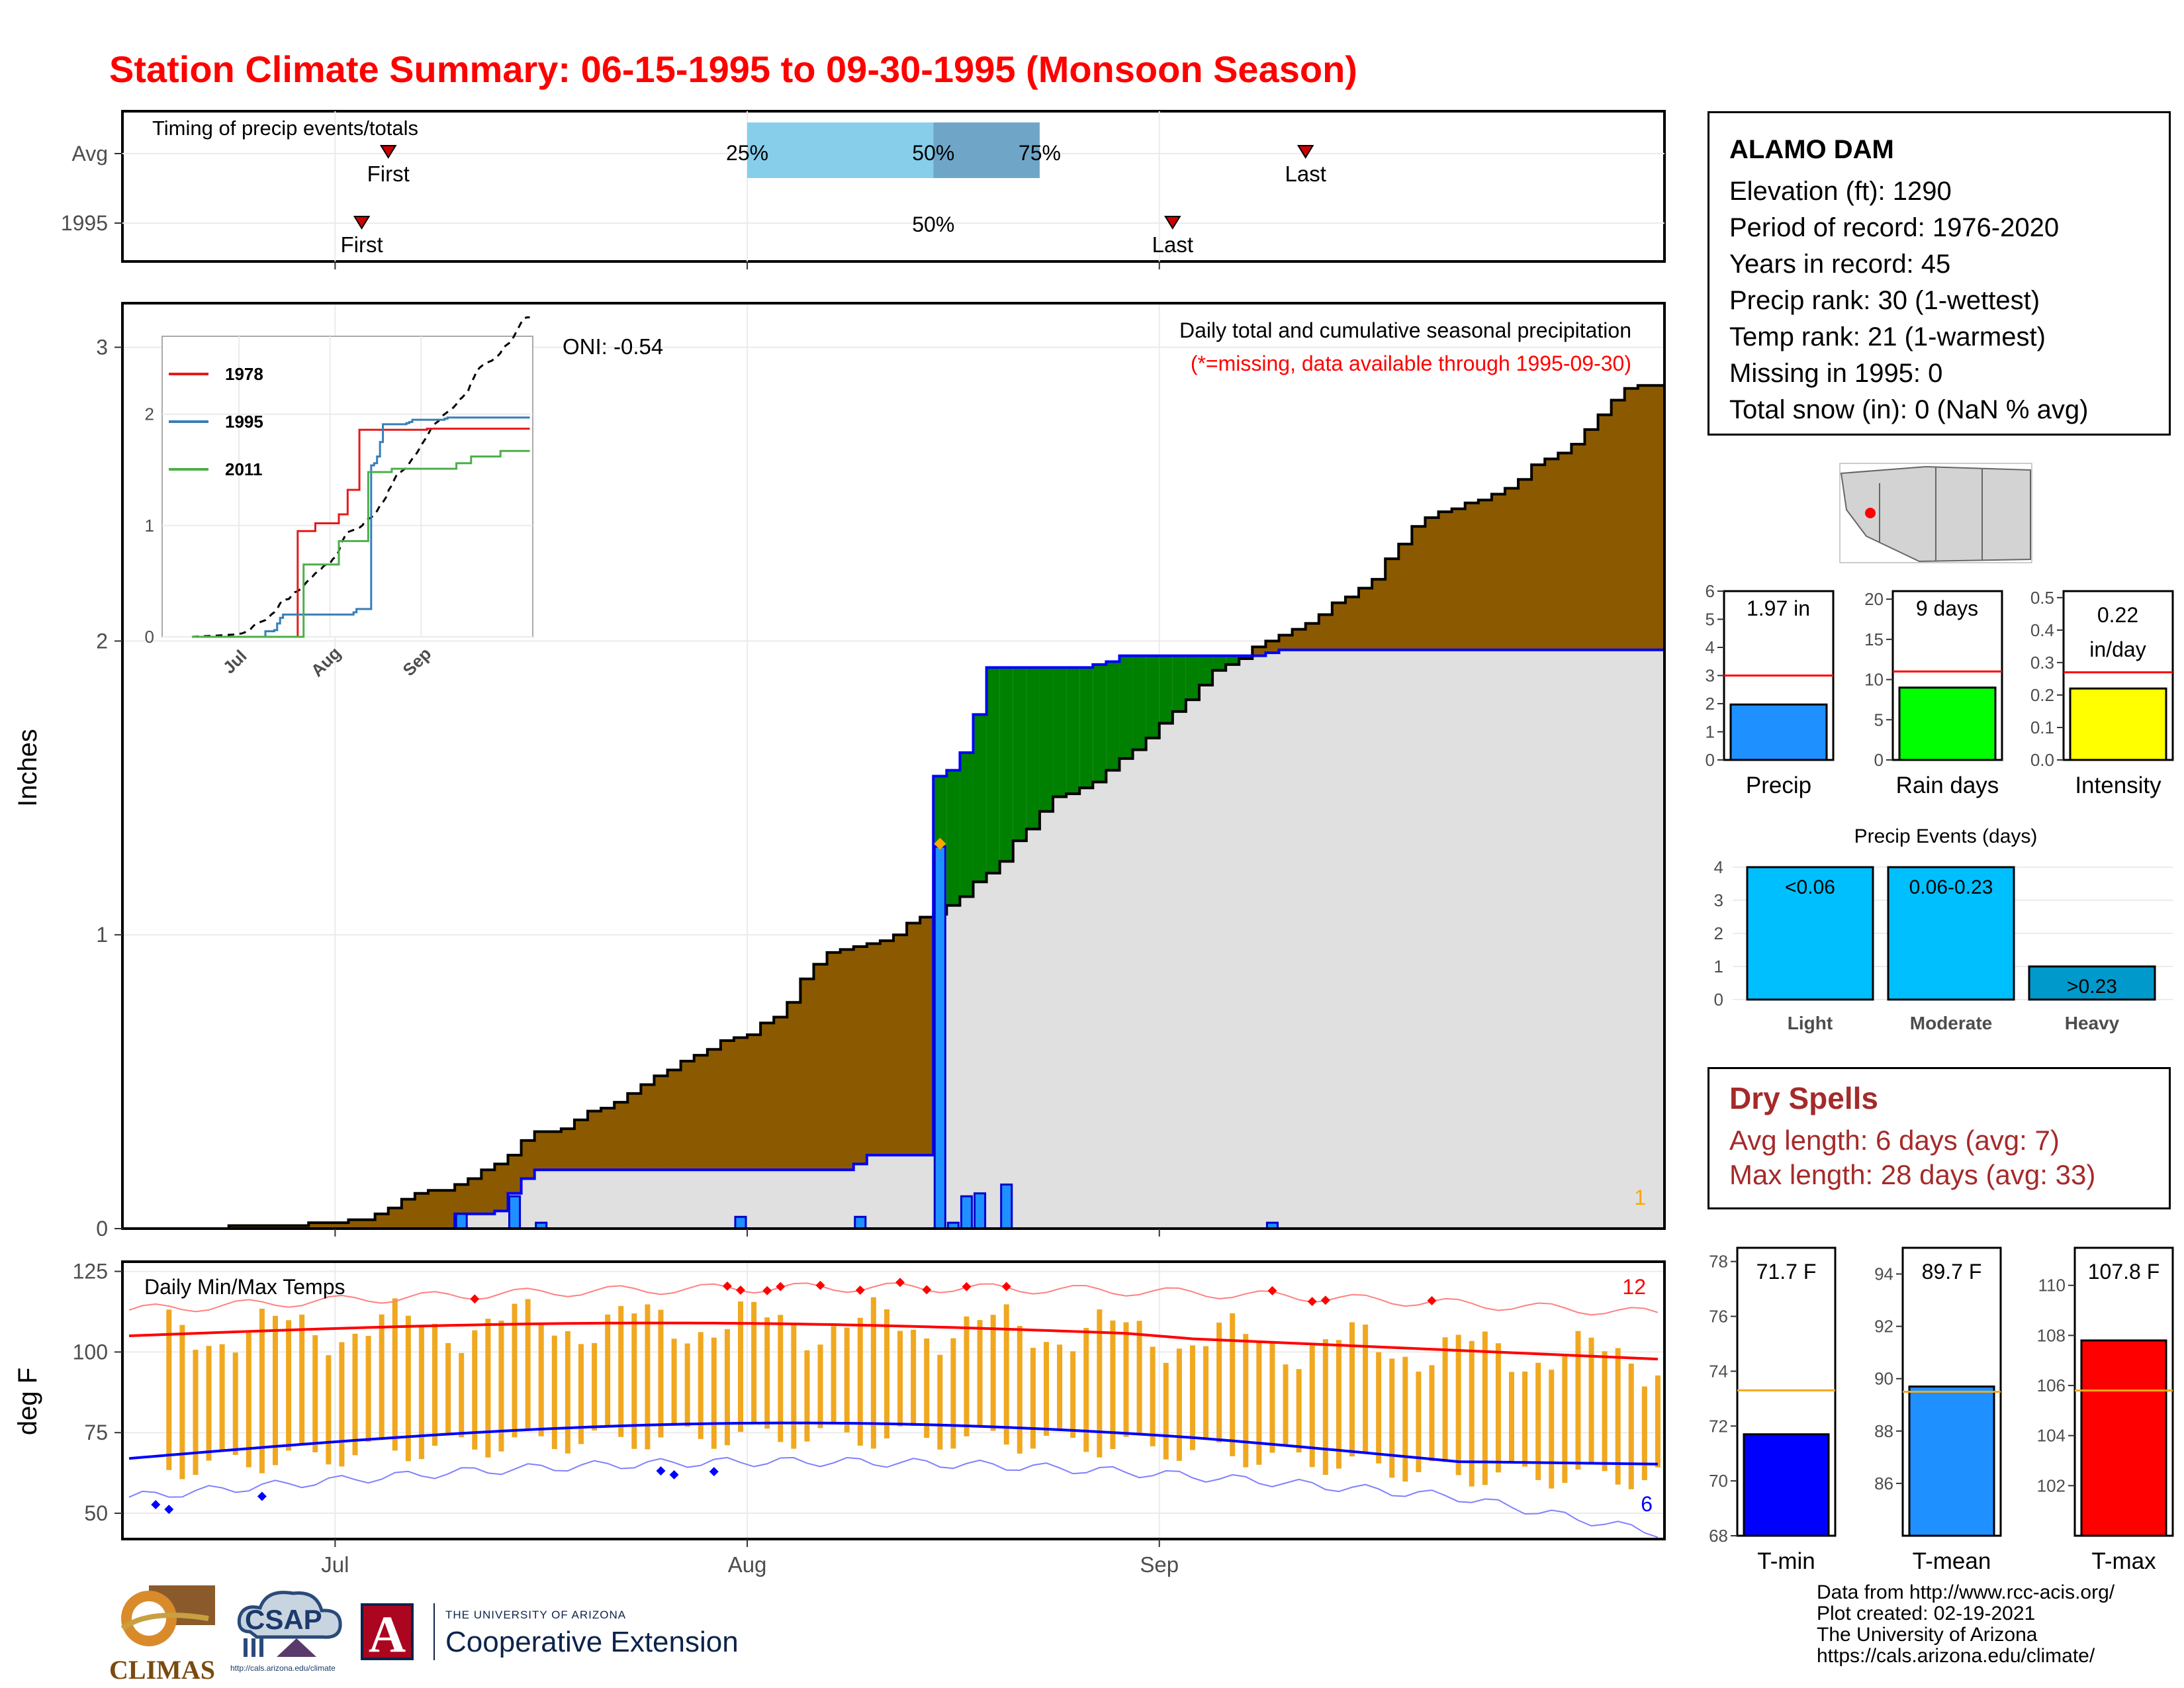  I want to click on tmin-summary-bar, so click(1786, 1485).